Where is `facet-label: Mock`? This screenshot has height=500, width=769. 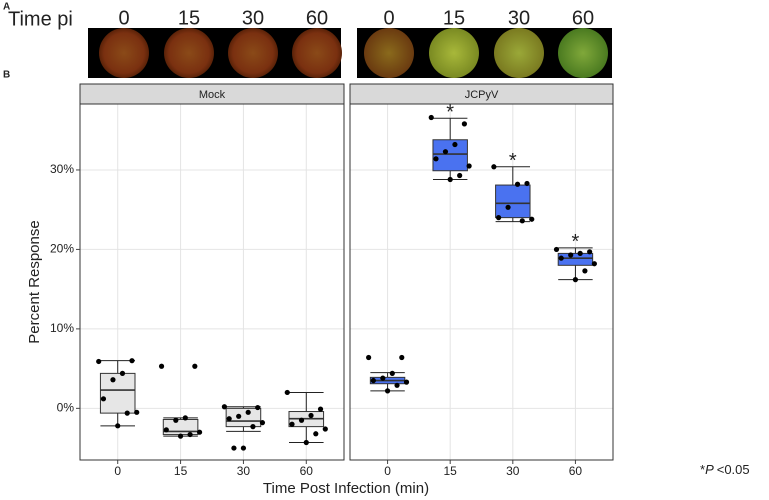
facet-label: Mock is located at coordinates (212, 95).